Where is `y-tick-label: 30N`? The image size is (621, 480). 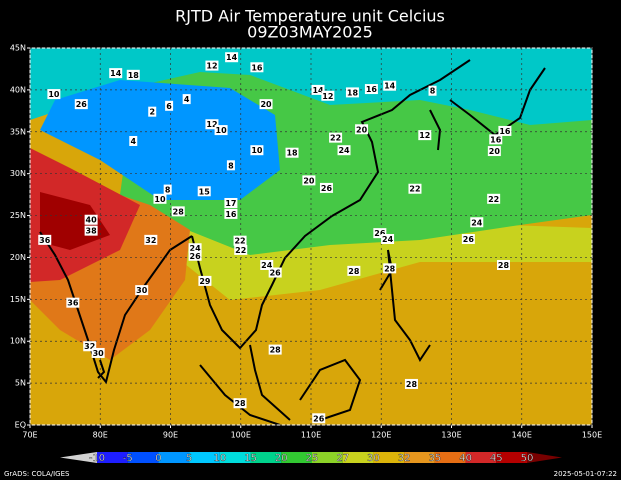
y-tick-label: 30N is located at coordinates (18, 173).